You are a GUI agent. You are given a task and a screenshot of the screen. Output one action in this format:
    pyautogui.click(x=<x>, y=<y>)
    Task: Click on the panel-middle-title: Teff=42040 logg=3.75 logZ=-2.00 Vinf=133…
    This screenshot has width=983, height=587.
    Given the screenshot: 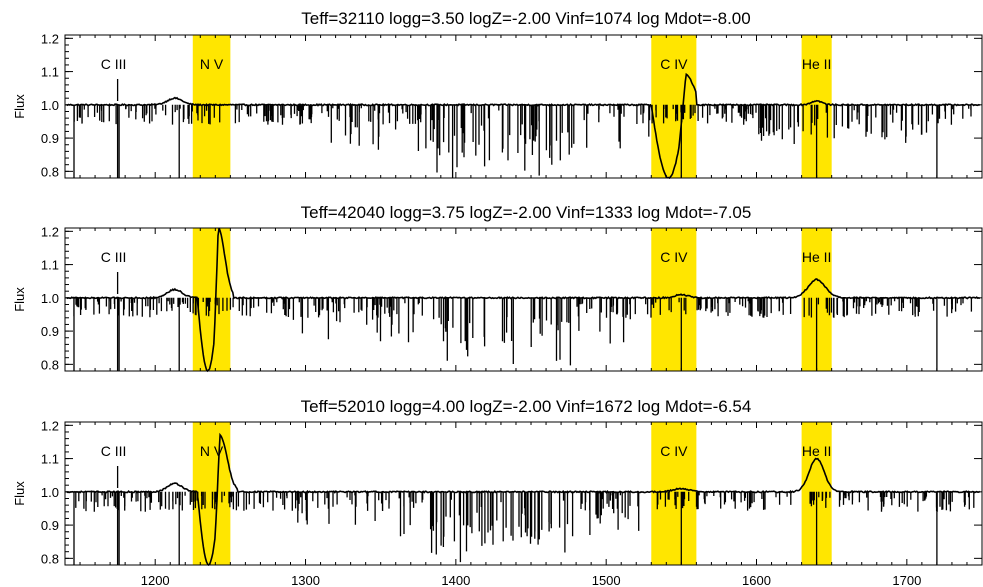 What is the action you would take?
    pyautogui.click(x=526, y=212)
    